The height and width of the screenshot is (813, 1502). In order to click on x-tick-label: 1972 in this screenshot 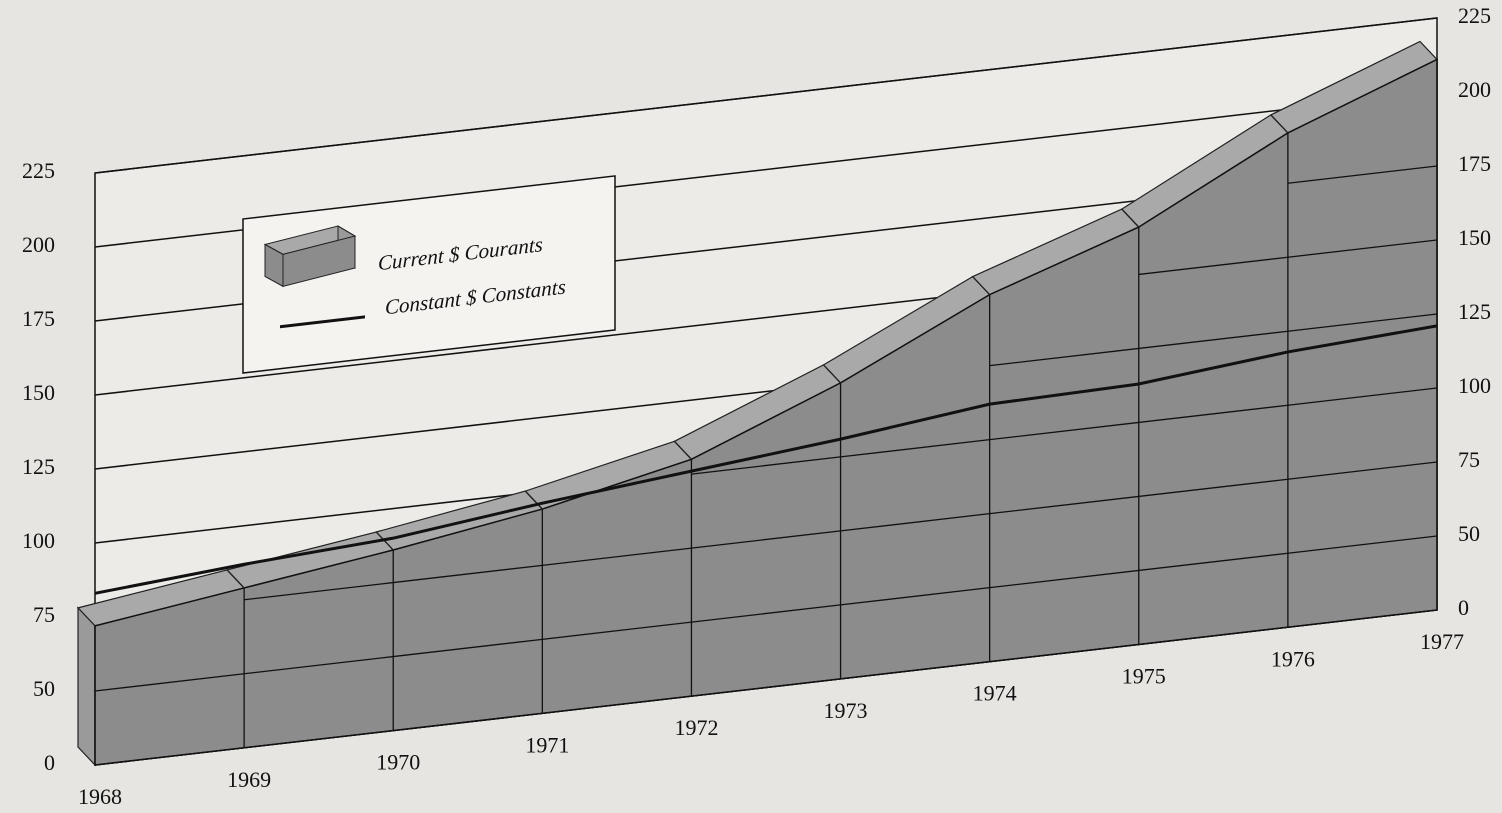, I will do `click(696, 727)`.